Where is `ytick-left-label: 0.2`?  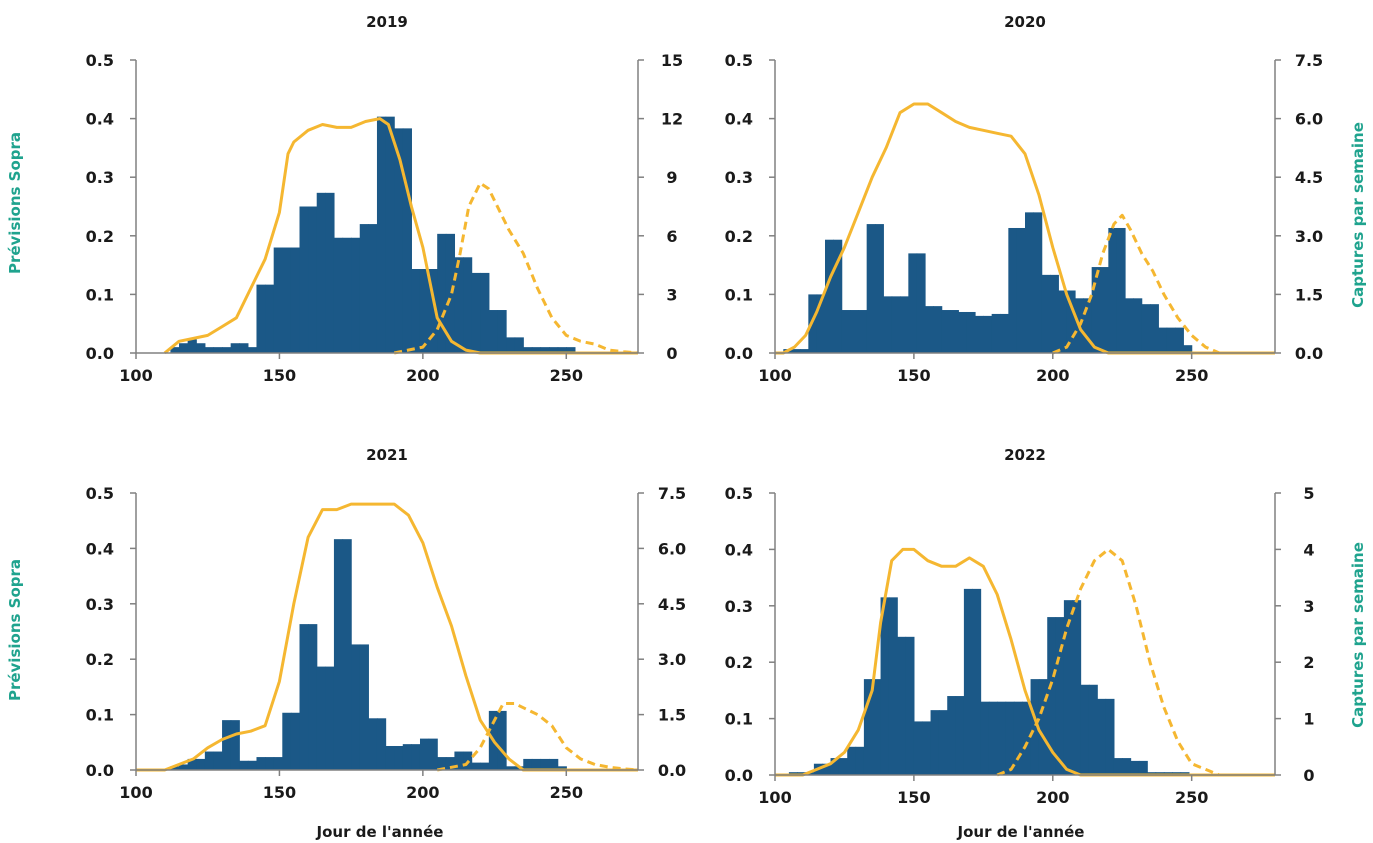
ytick-left-label: 0.2 is located at coordinates (739, 236).